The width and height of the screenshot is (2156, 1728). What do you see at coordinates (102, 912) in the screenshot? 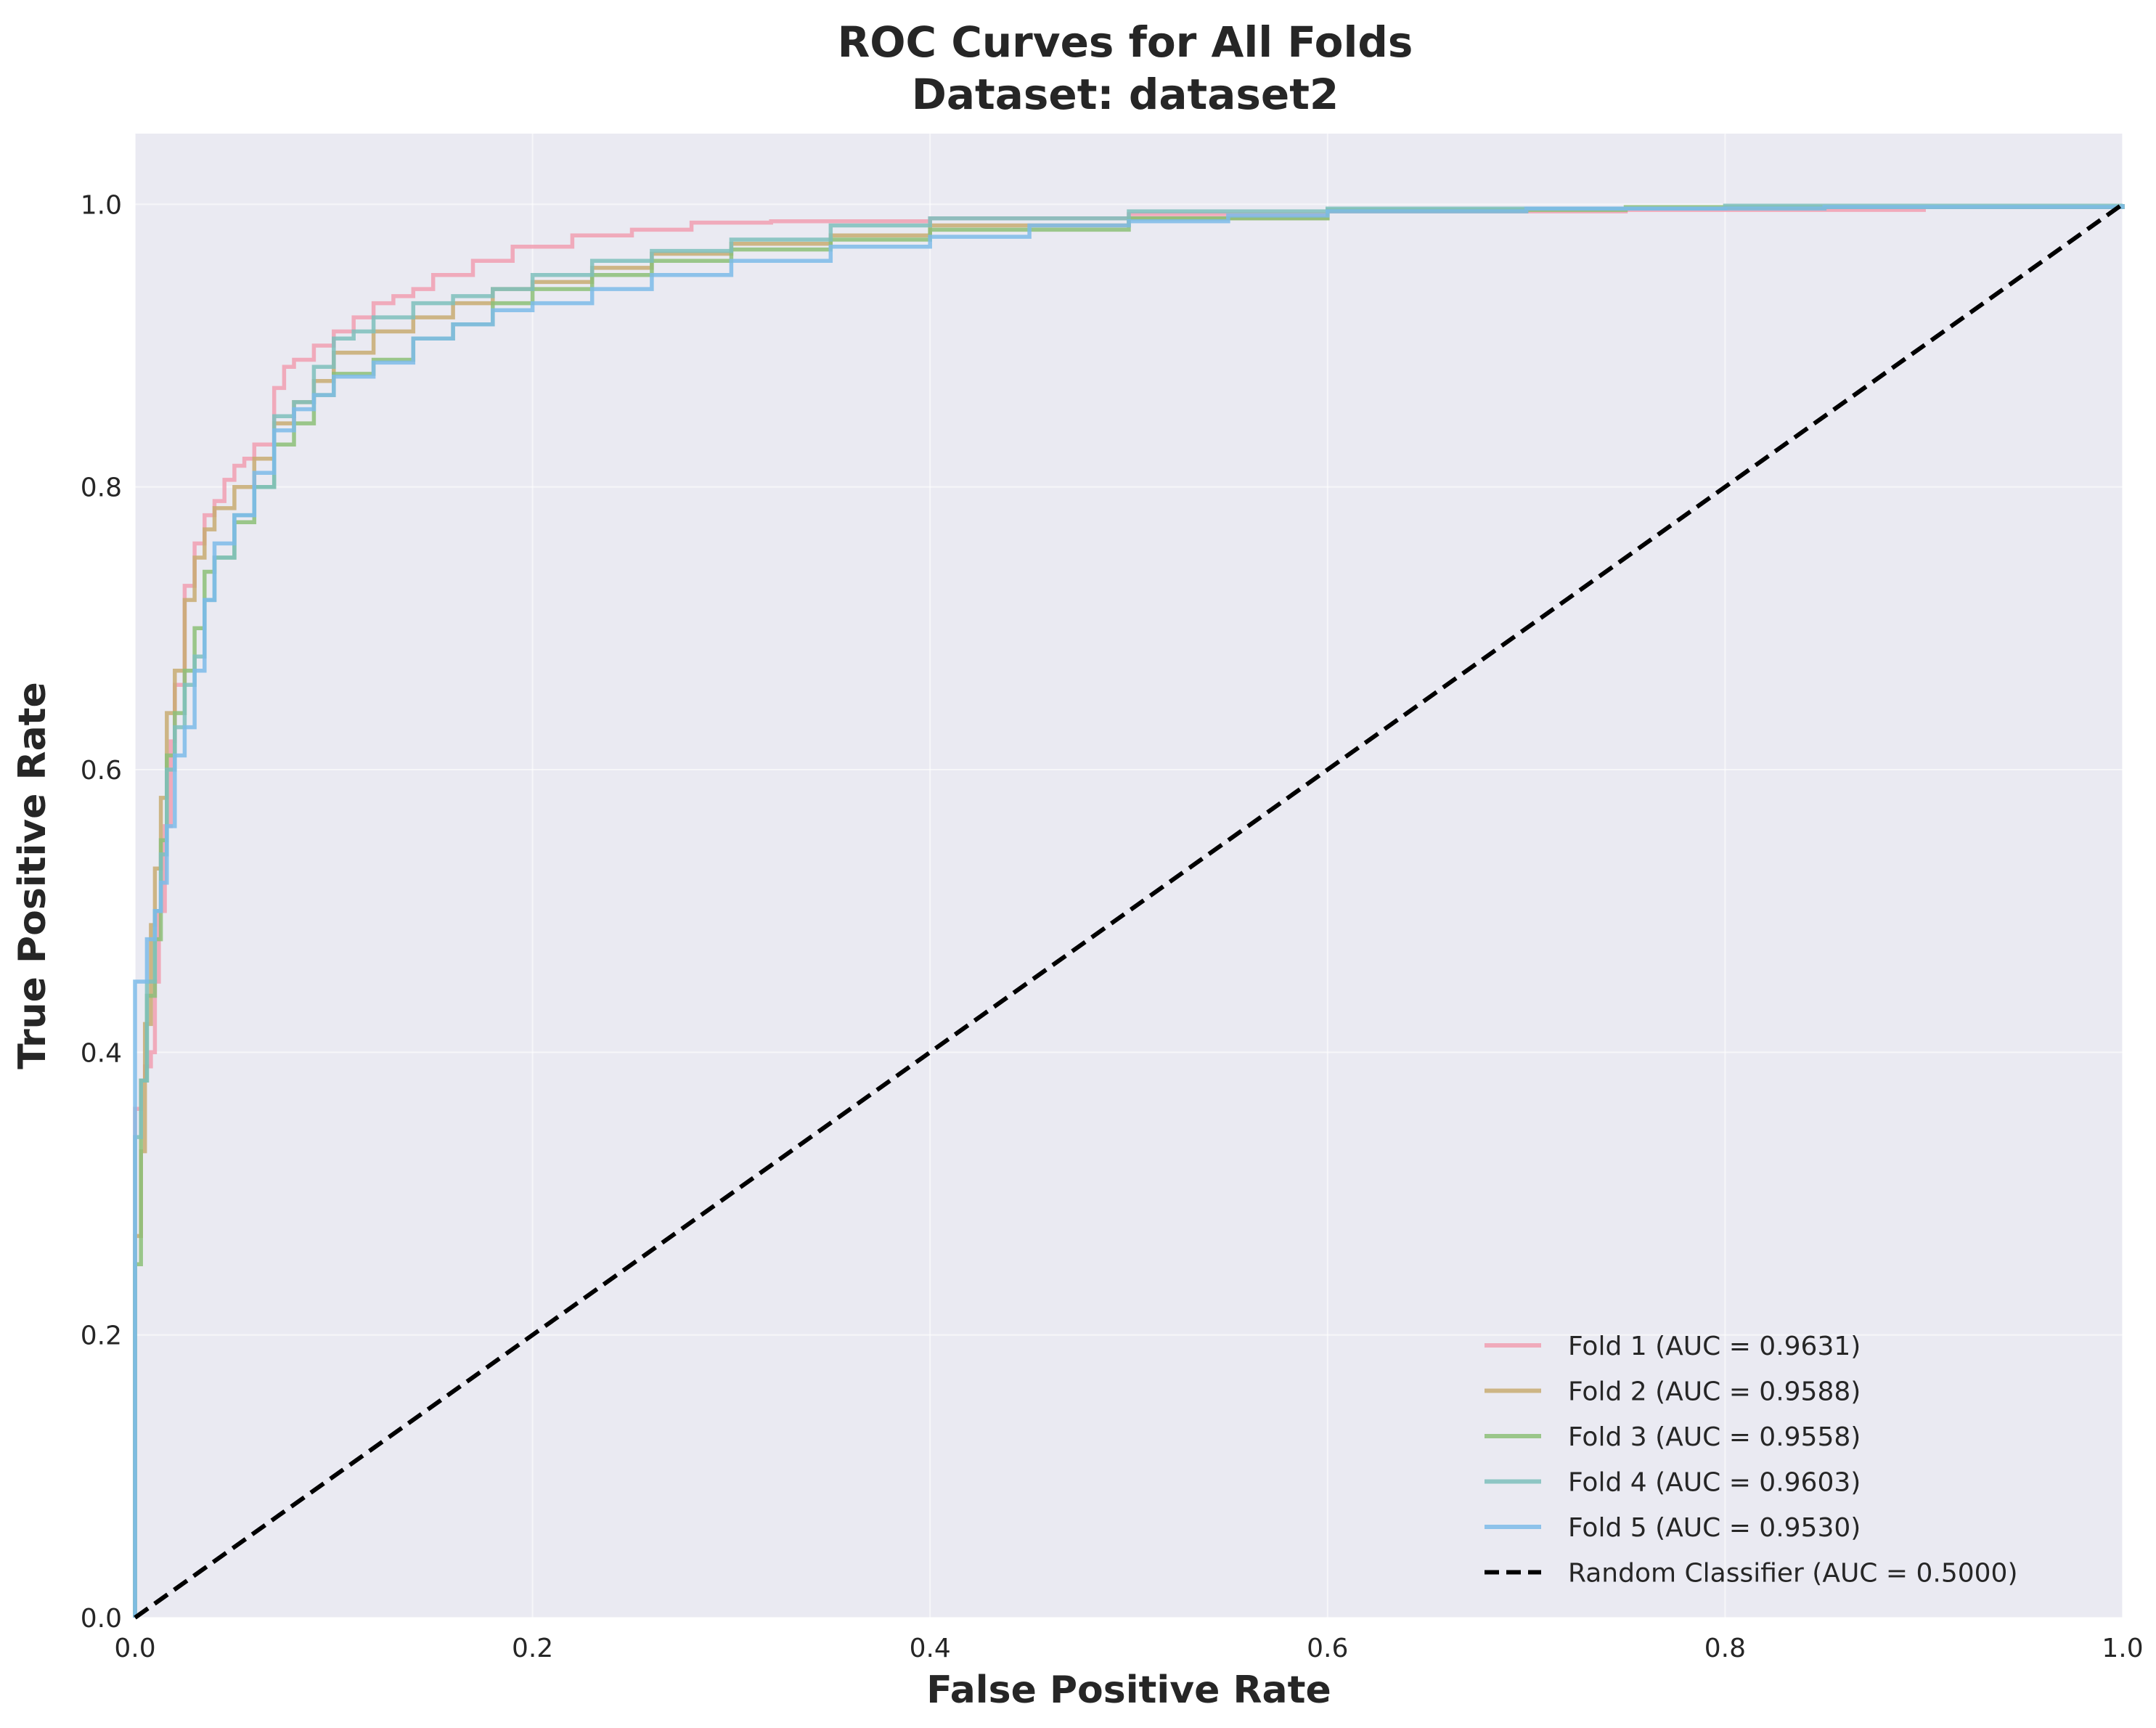
I see `y-tick-labels: 0.0 0.2 0.4 0.6 0.8 1.0` at bounding box center [102, 912].